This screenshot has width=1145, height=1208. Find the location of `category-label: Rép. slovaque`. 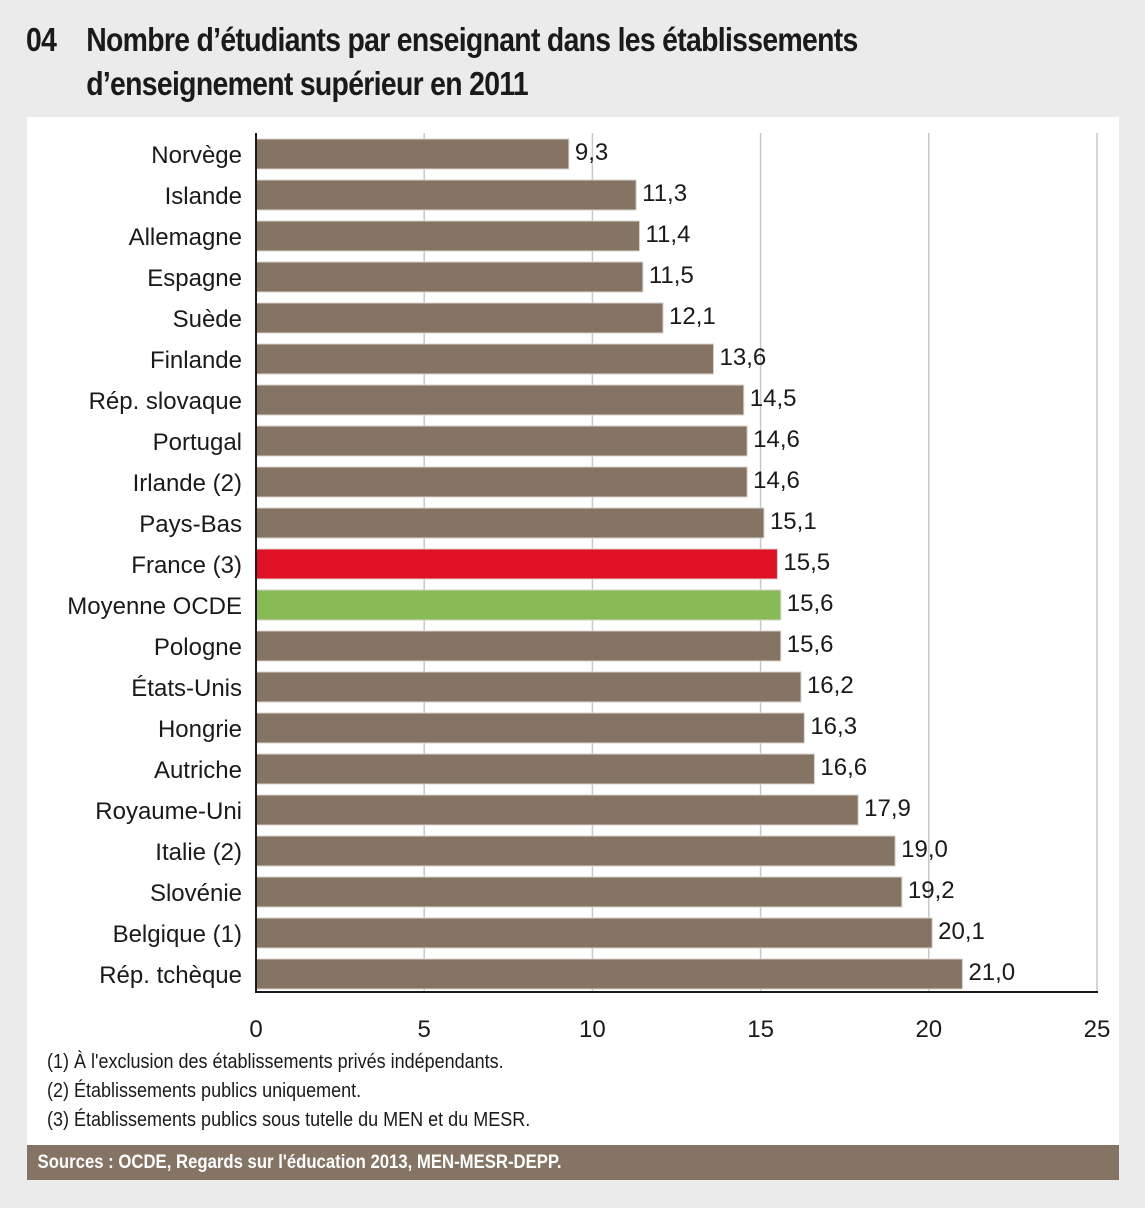

category-label: Rép. slovaque is located at coordinates (165, 401).